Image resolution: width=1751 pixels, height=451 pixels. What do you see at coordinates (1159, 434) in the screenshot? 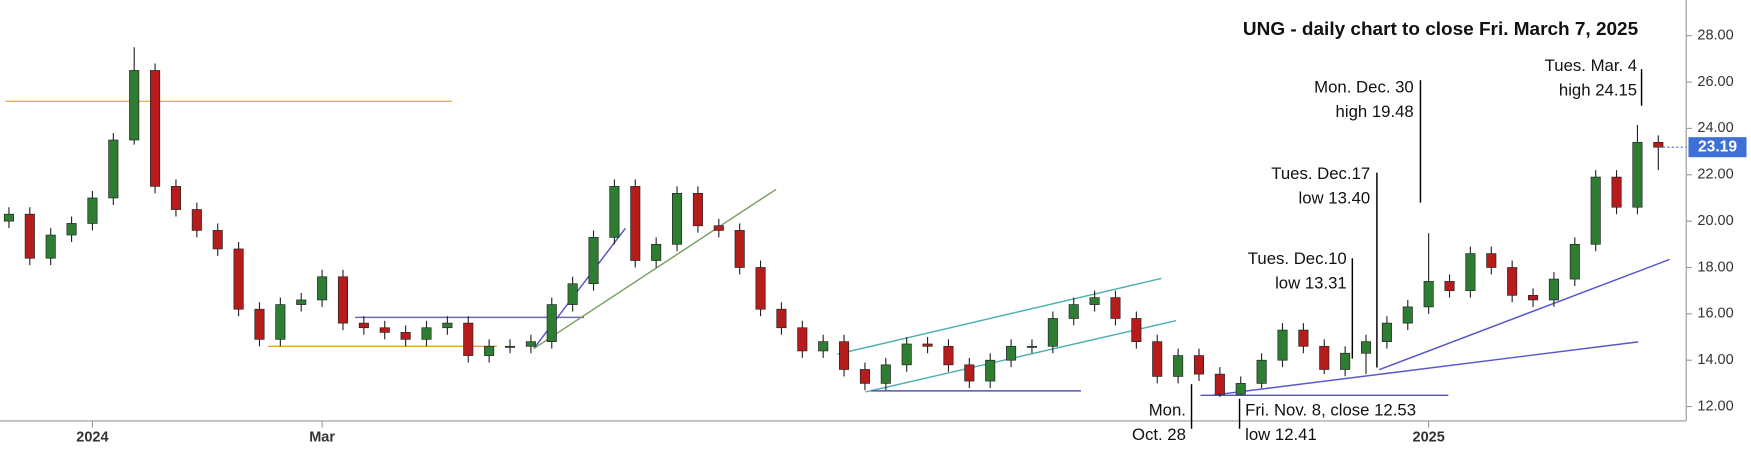
I see `annotation: Oct. 28` at bounding box center [1159, 434].